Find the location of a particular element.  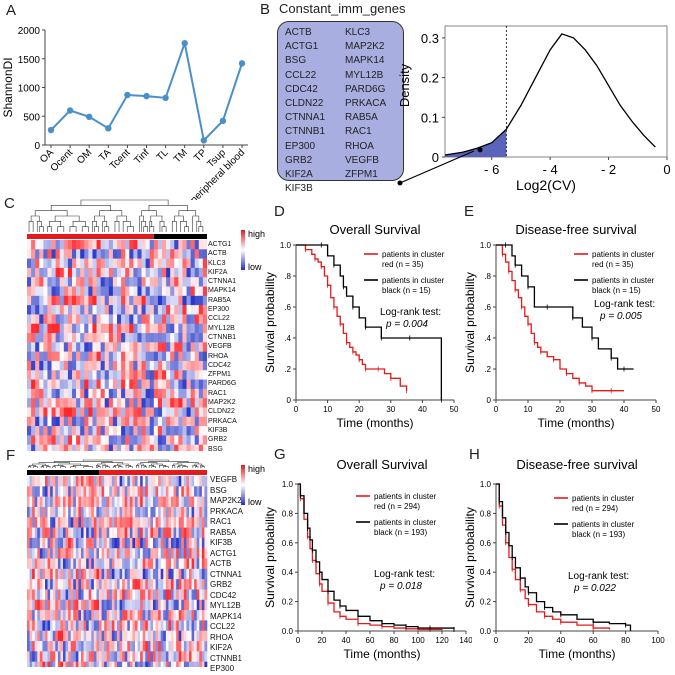

x-tick-label: 10 is located at coordinates (327, 409).